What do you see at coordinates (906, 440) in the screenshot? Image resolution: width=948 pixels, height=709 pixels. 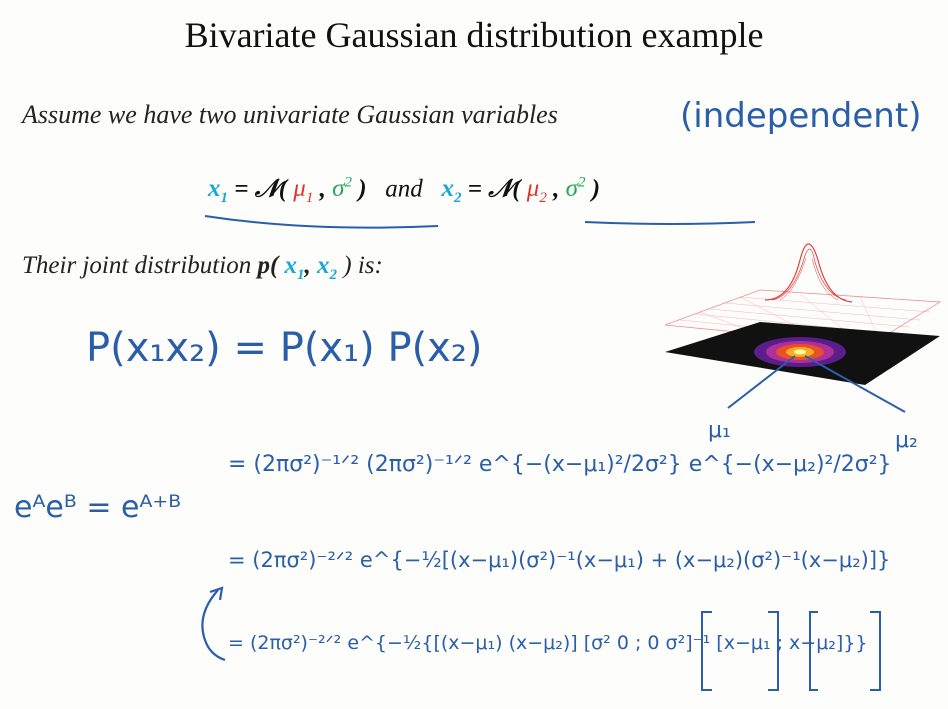 I see `hw-label-mu2: μ₂` at bounding box center [906, 440].